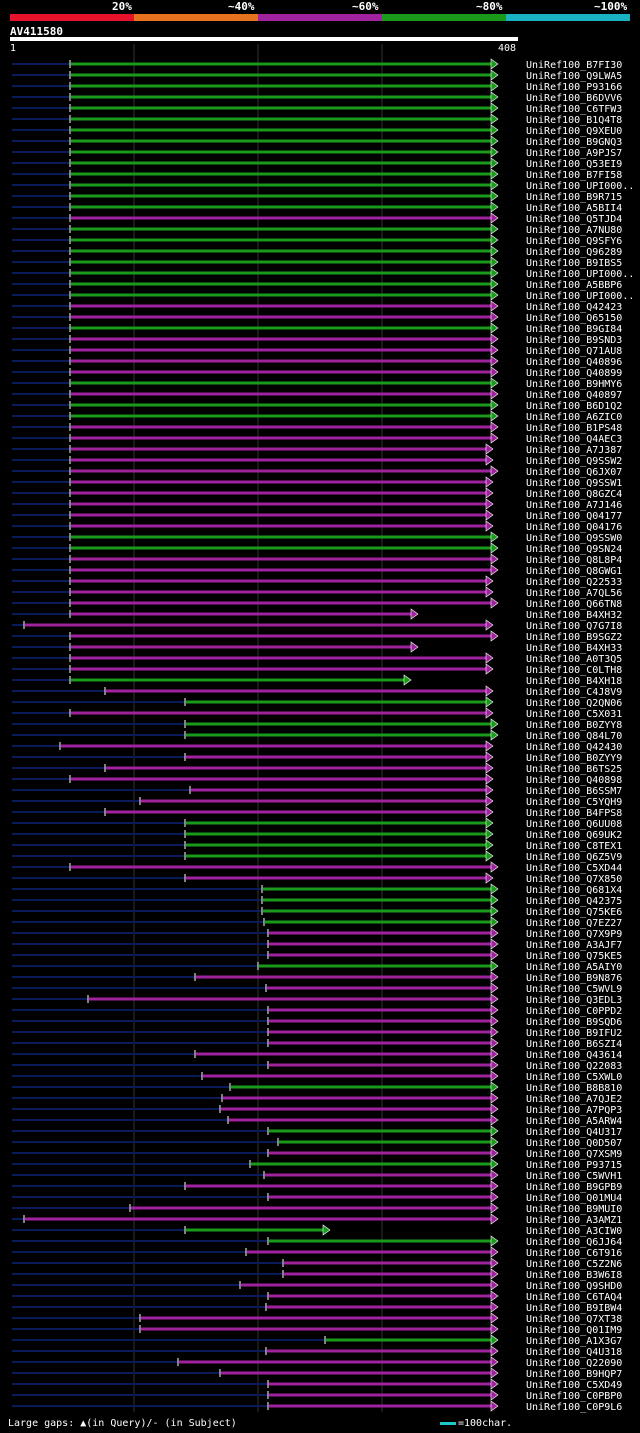 The height and width of the screenshot is (1433, 640). What do you see at coordinates (574, 835) in the screenshot?
I see `hit-label: UniRef100_Q69UK2` at bounding box center [574, 835].